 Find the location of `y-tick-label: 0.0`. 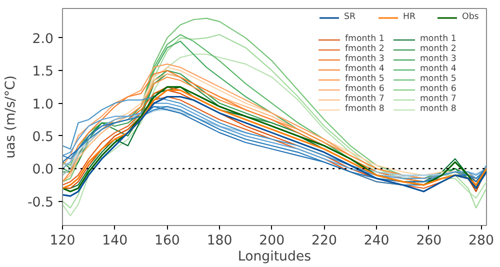

y-tick-label: 0.0 is located at coordinates (43, 170).